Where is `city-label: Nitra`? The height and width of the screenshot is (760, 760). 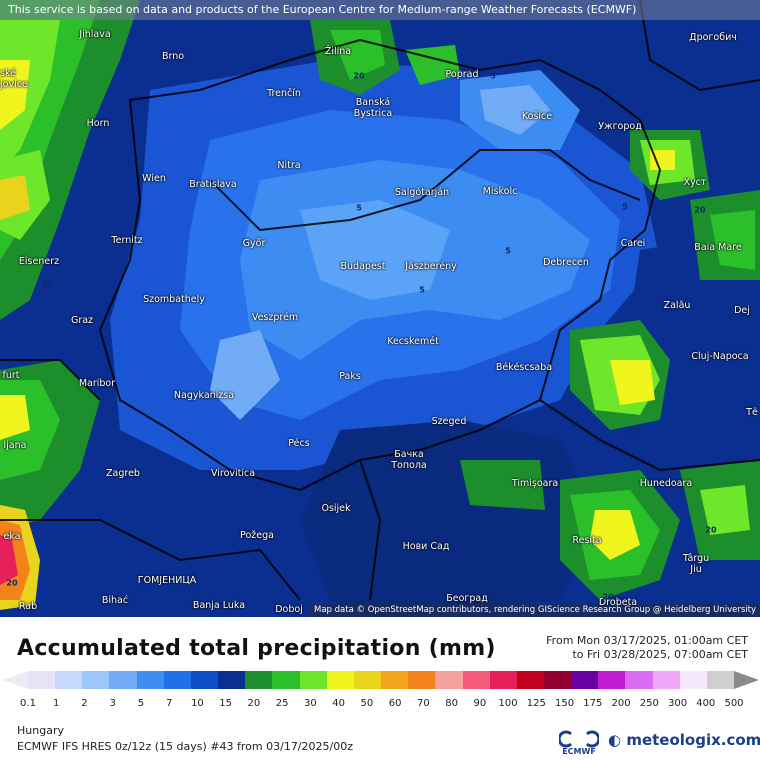
city-label: Nitra is located at coordinates (289, 165).